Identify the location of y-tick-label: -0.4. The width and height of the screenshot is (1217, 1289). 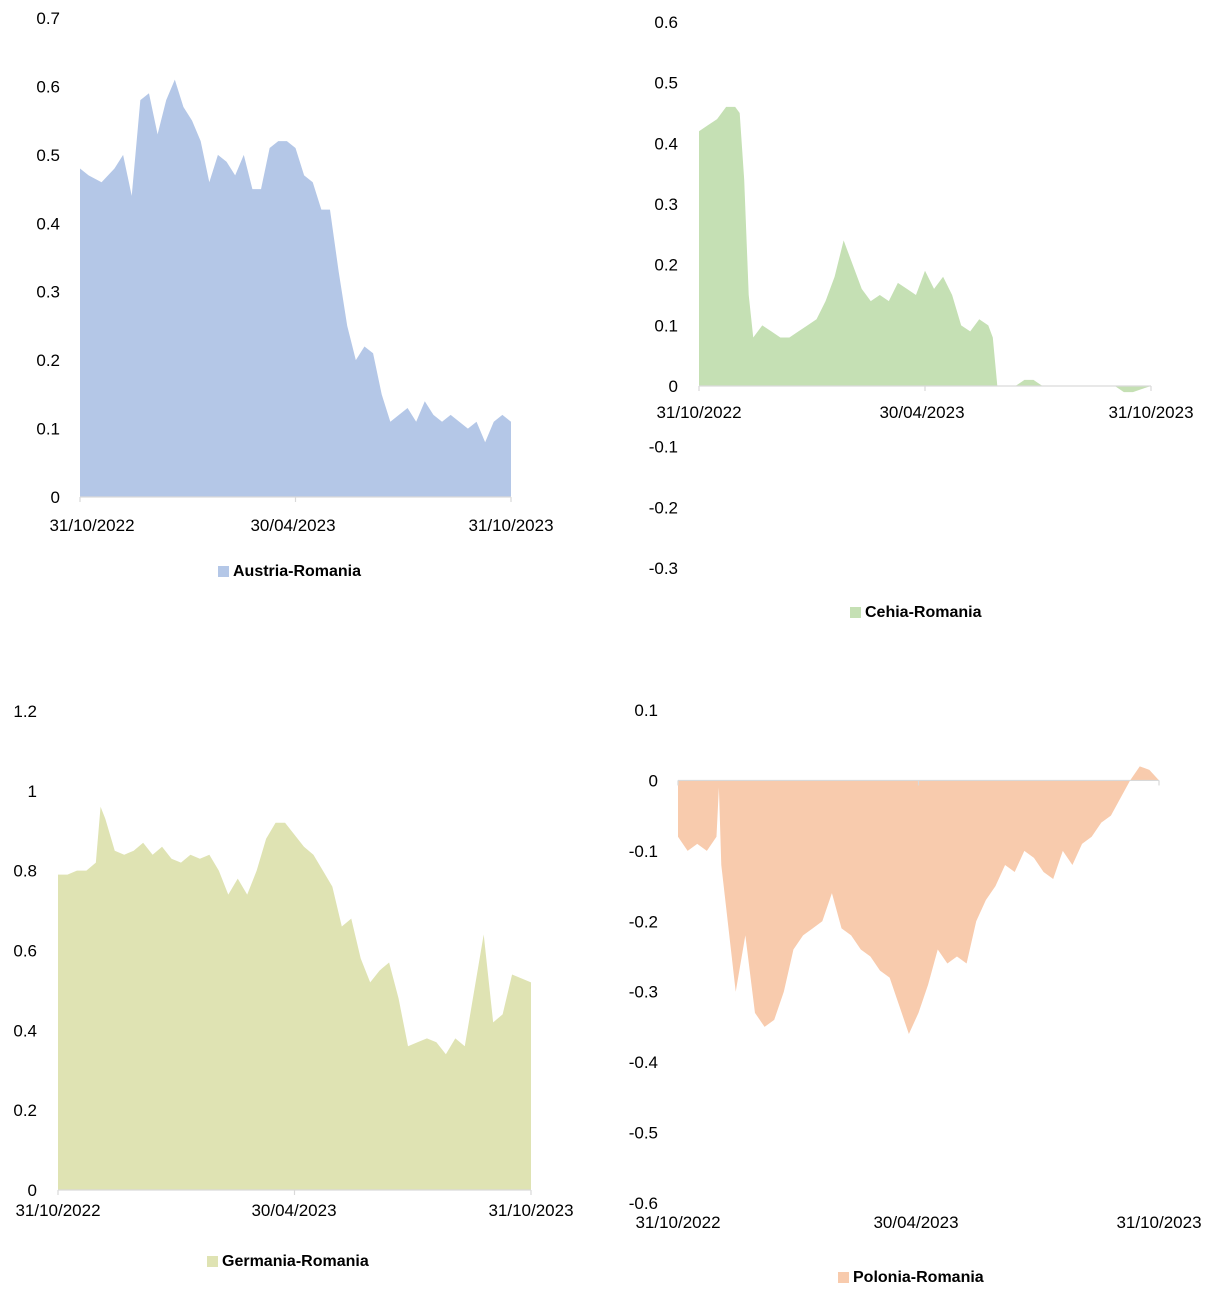
(643, 1062).